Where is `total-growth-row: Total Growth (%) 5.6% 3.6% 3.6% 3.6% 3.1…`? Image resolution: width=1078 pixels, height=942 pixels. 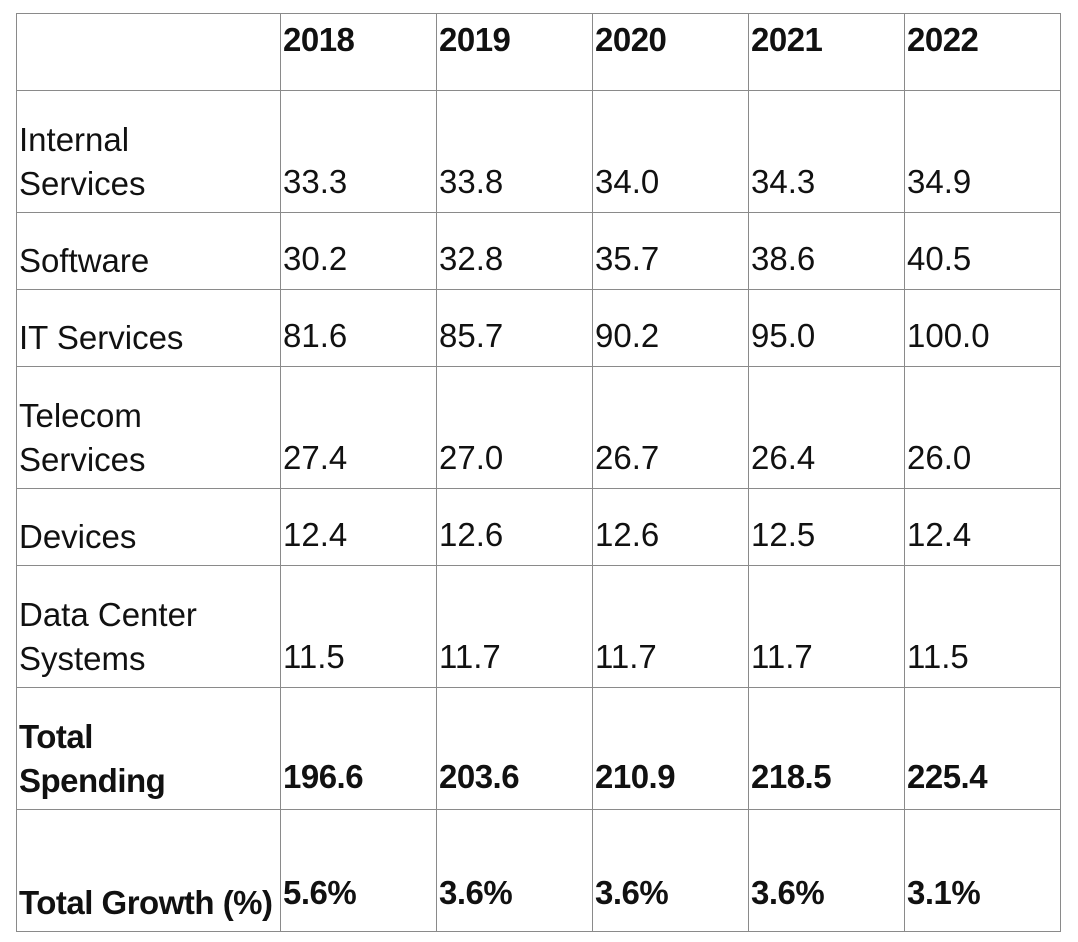 total-growth-row: Total Growth (%) 5.6% 3.6% 3.6% 3.6% 3.1… is located at coordinates (538, 870).